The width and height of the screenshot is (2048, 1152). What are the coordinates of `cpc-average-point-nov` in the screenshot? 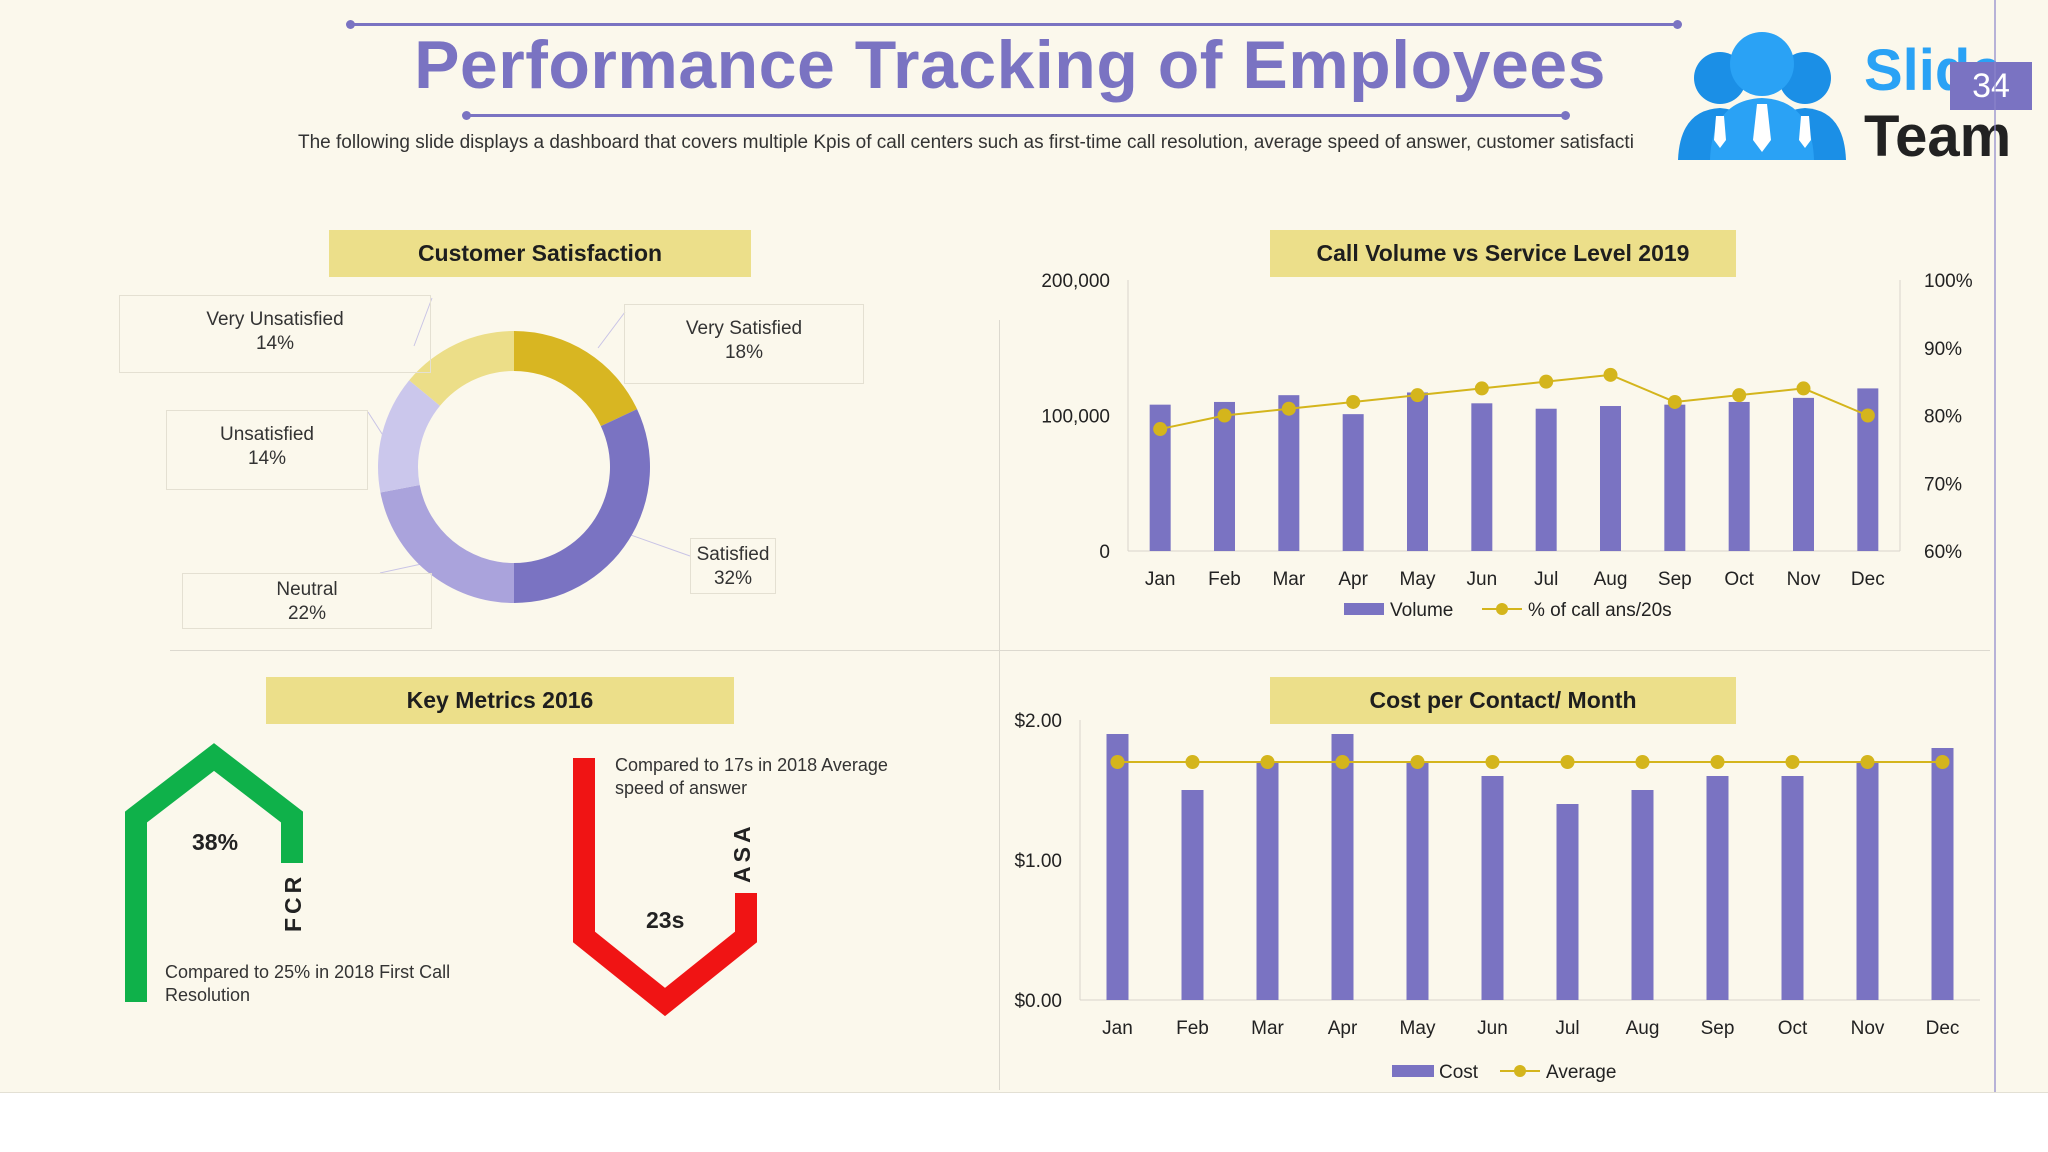 It's located at (1867, 762).